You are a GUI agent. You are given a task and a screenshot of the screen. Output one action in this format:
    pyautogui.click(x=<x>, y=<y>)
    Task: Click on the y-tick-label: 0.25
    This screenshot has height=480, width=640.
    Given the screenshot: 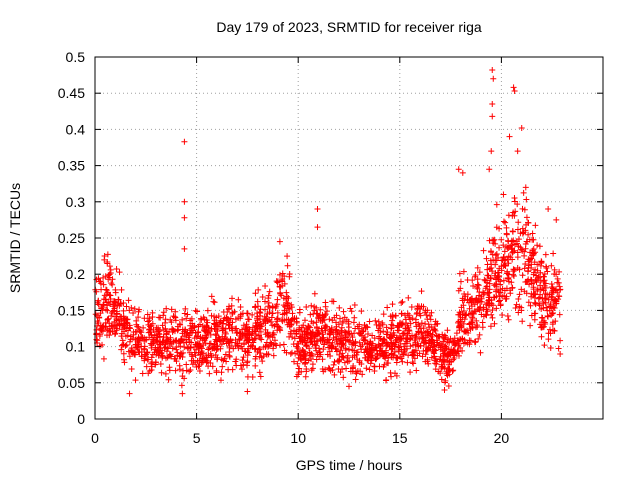 What is the action you would take?
    pyautogui.click(x=71, y=238)
    